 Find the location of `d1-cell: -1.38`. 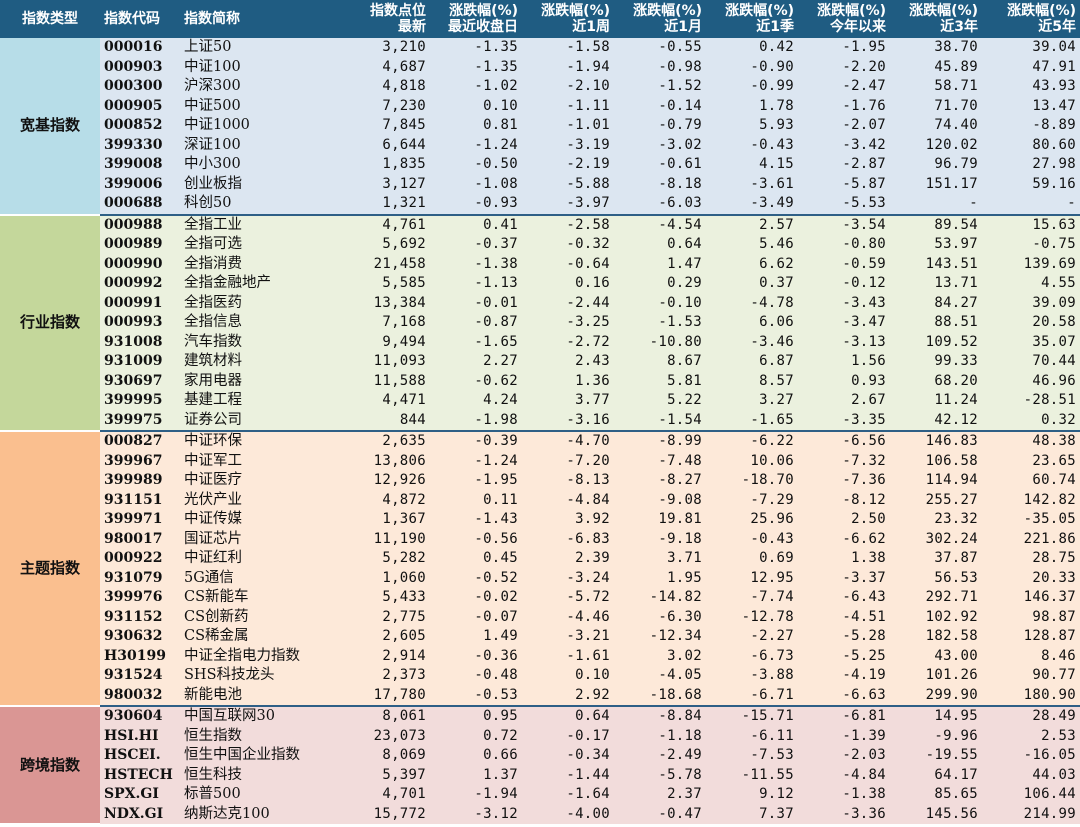

d1-cell: -1.38 is located at coordinates (476, 264).